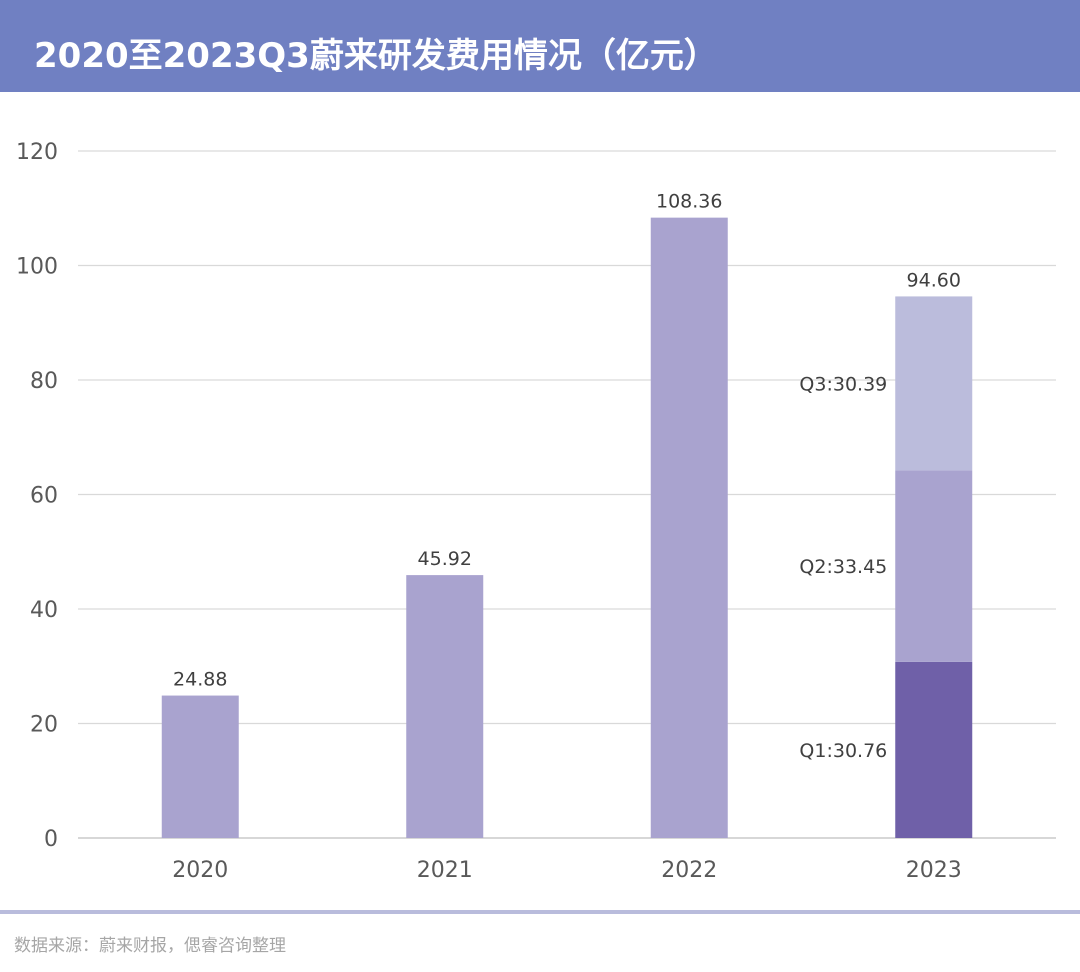  I want to click on y-tick-label: 20, so click(44, 725).